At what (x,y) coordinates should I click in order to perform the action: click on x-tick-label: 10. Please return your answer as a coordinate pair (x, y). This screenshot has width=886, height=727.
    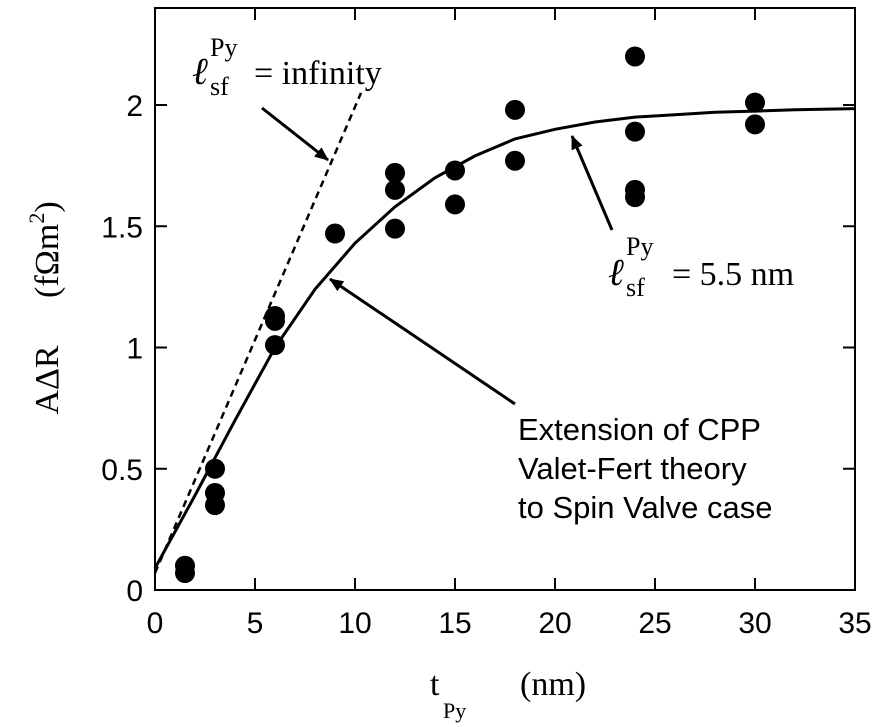
    Looking at the image, I should click on (354, 623).